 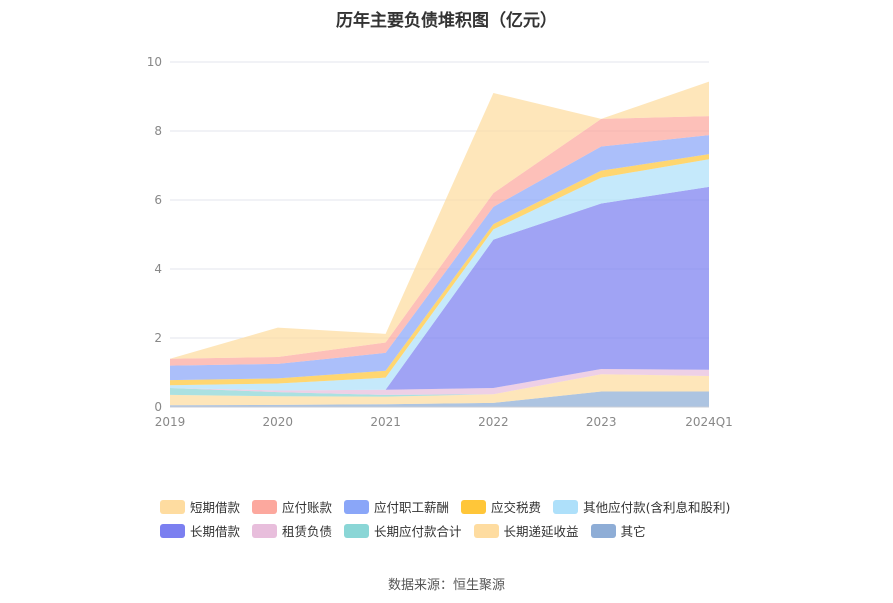 I want to click on legend-item: 其他应付款(含利息和股利), so click(x=641, y=506).